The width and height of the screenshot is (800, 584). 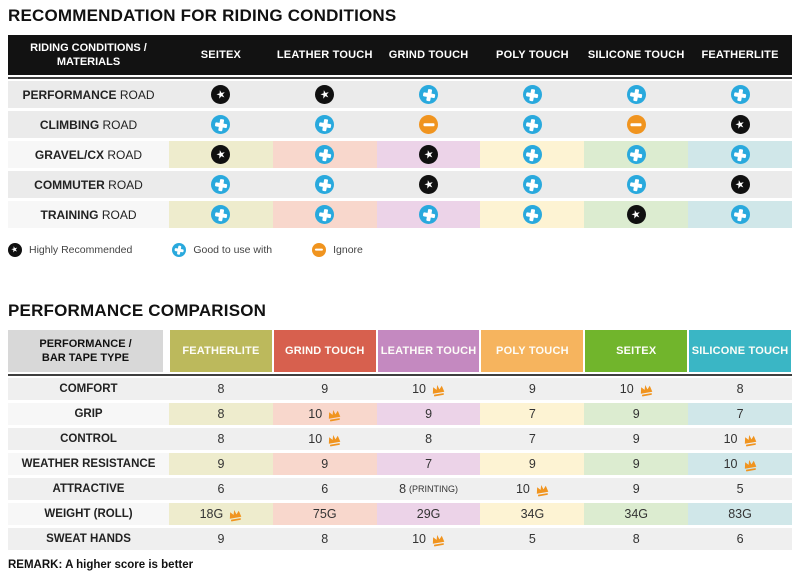 I want to click on score-value: 7, so click(x=532, y=439).